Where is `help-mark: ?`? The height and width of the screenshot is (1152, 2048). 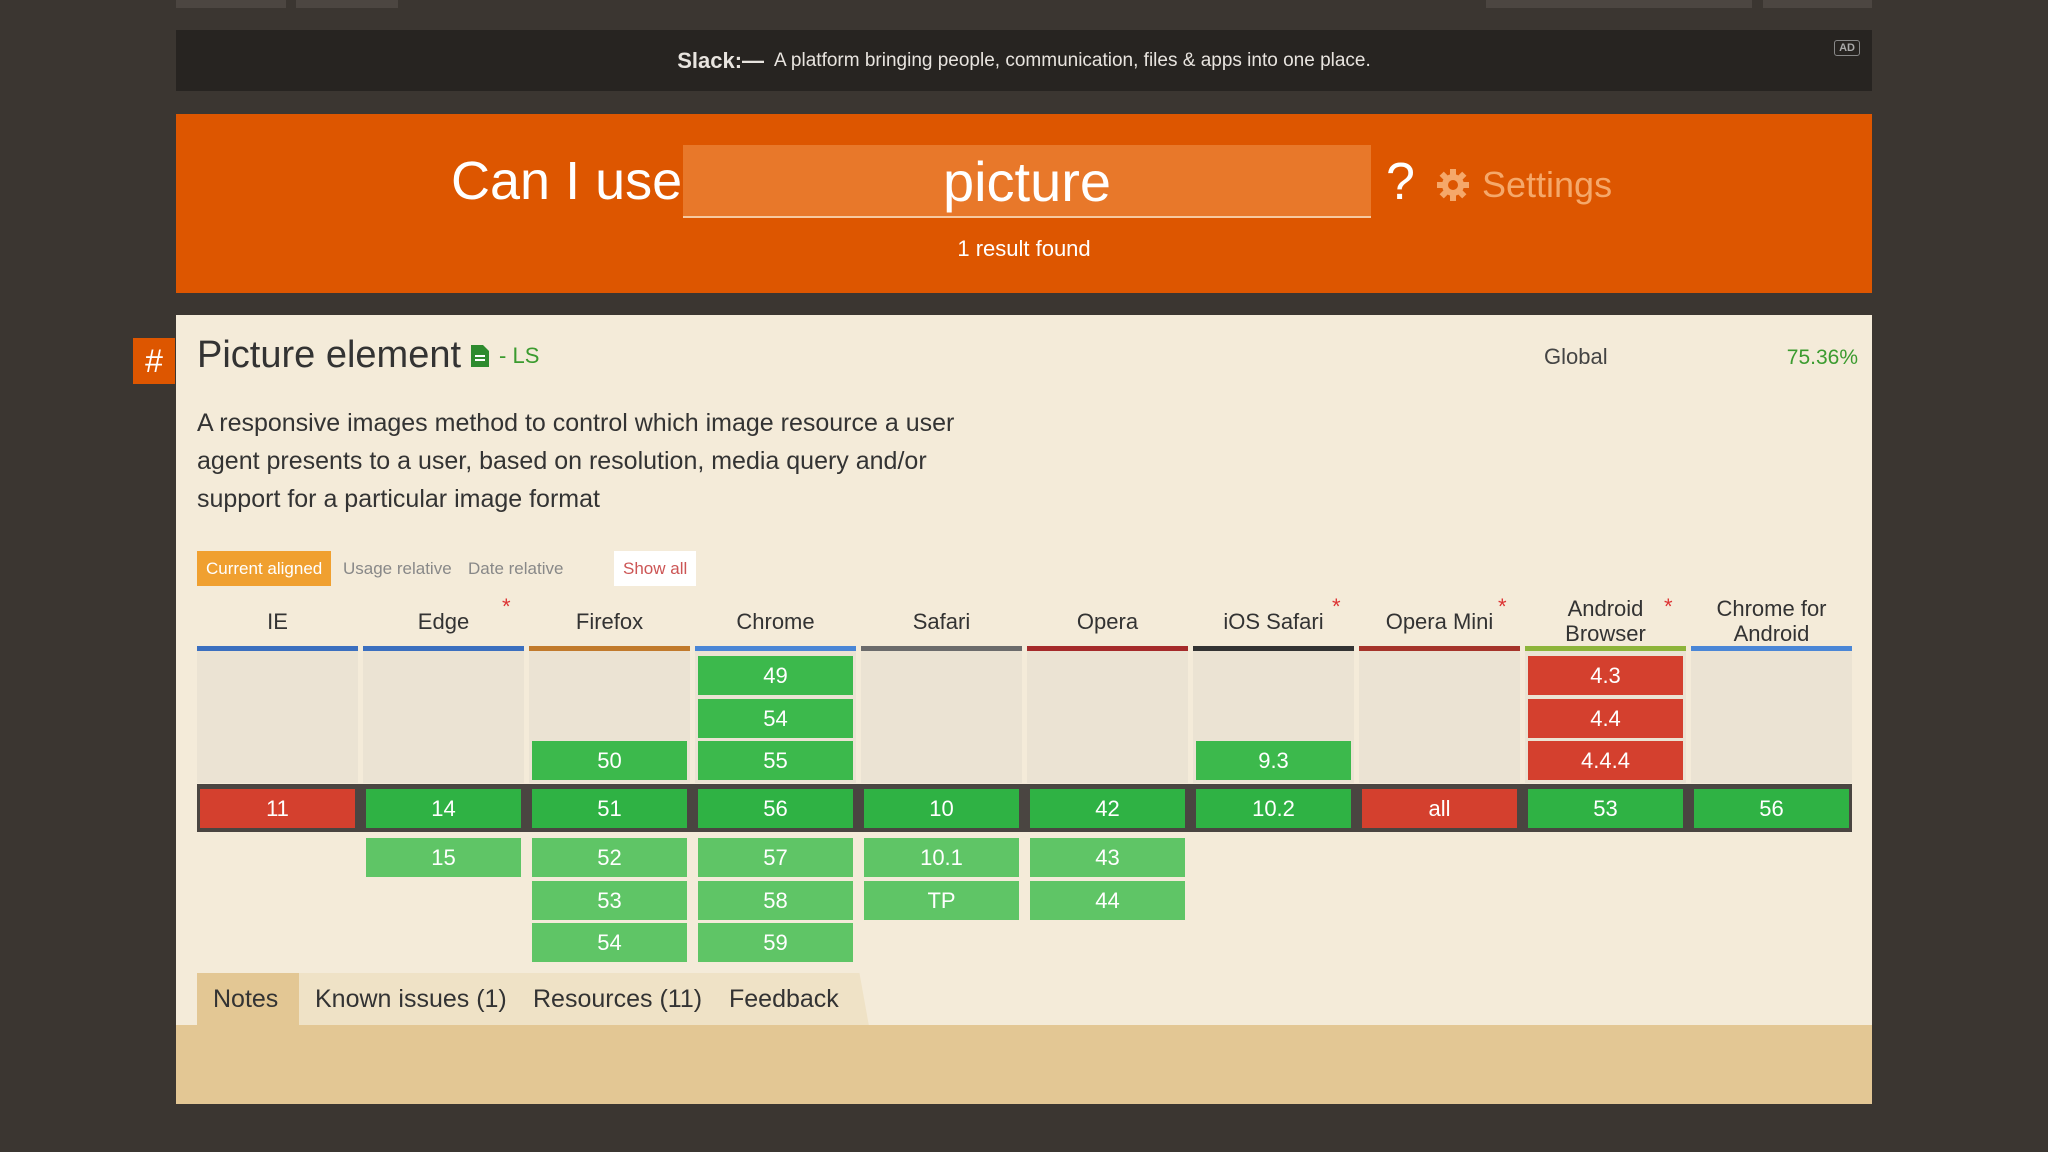 help-mark: ? is located at coordinates (1400, 182).